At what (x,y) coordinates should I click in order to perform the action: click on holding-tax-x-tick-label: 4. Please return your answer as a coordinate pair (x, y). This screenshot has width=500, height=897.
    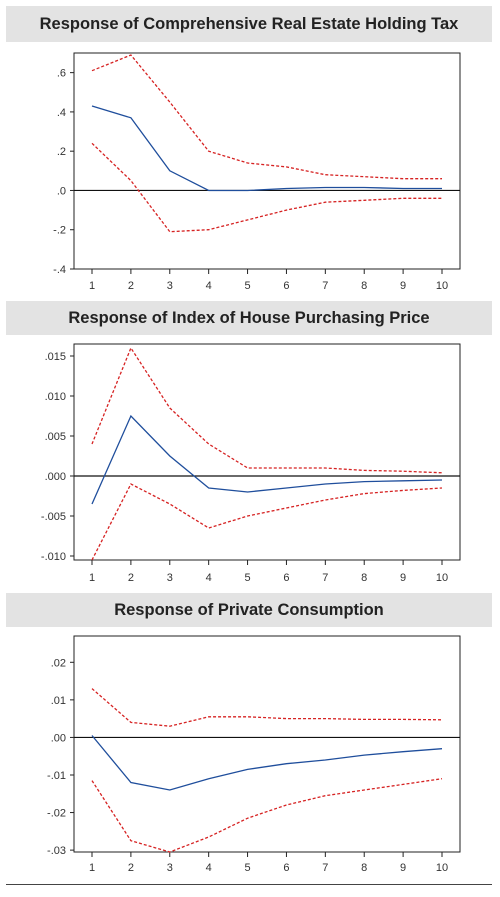
    Looking at the image, I should click on (209, 286).